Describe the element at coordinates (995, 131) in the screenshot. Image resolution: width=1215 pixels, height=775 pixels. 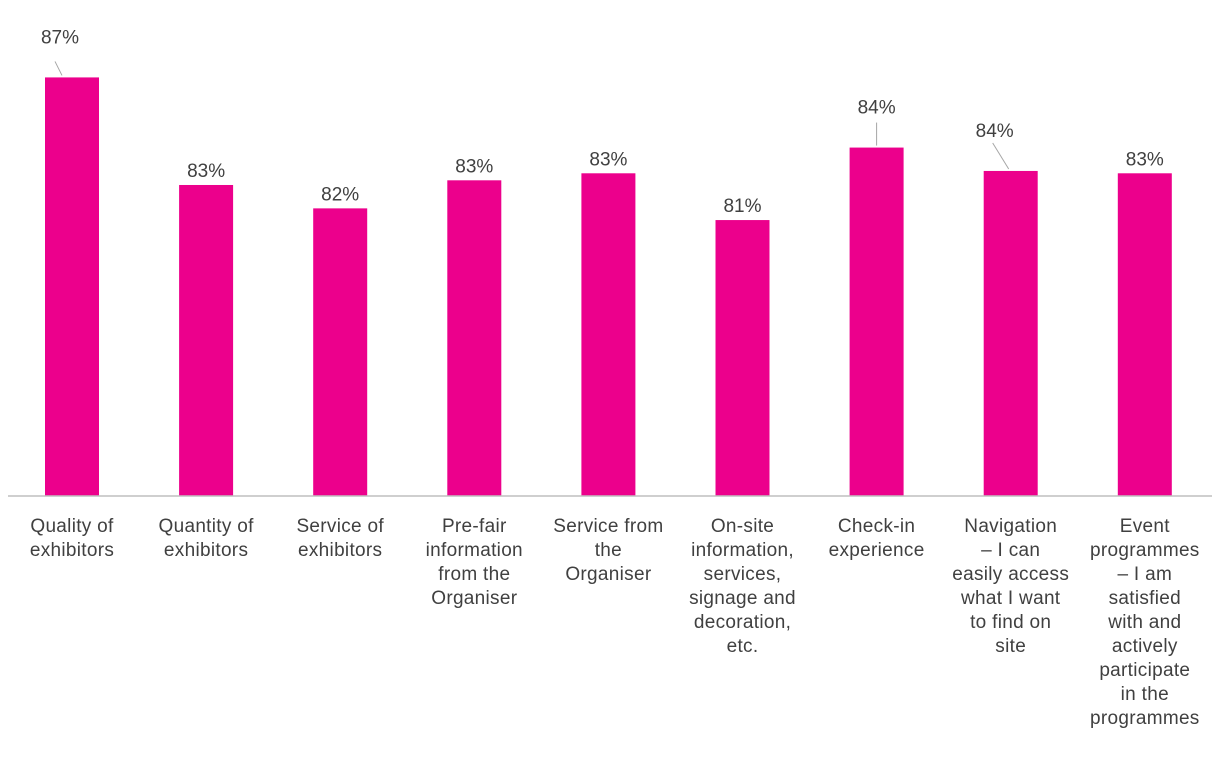
I see `data-label-8: 84%` at that location.